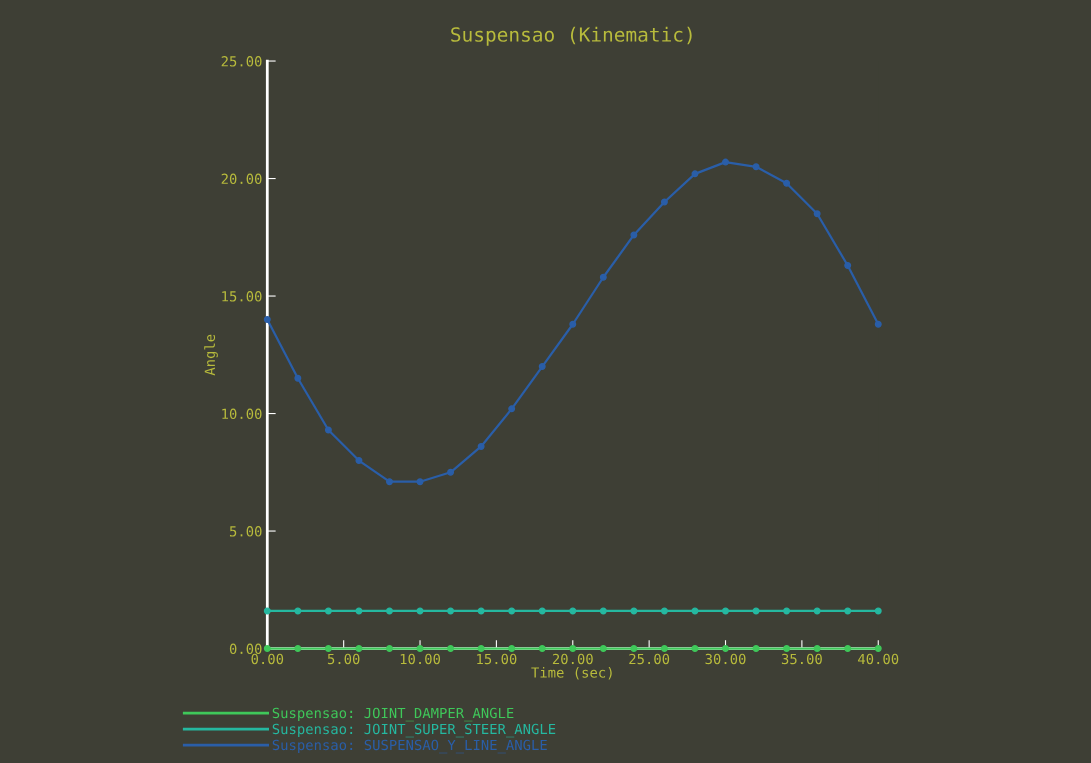 Image resolution: width=1091 pixels, height=763 pixels. What do you see at coordinates (241, 179) in the screenshot?
I see `y-tick-label: 20.00` at bounding box center [241, 179].